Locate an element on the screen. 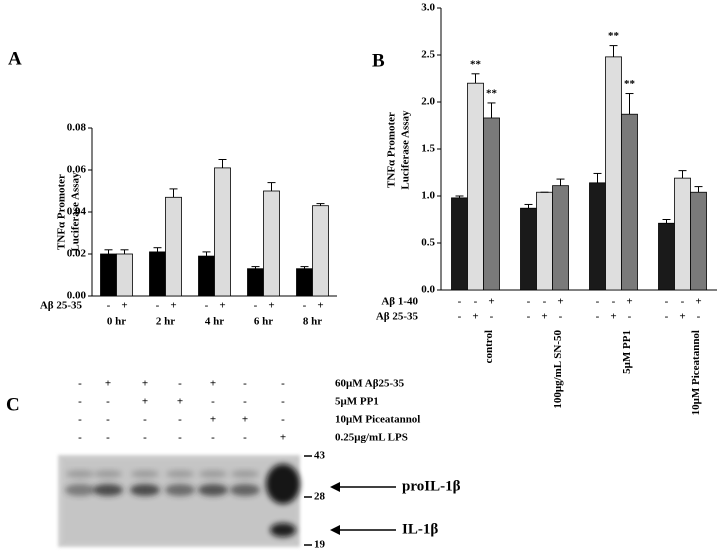 The height and width of the screenshot is (551, 720). condition-label: 60μM Aβ25-35 is located at coordinates (370, 384).